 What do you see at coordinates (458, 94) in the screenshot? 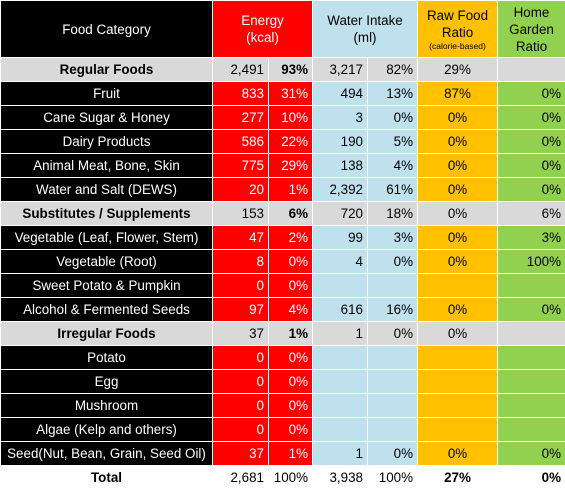
I see `raw-food-ratio: 87%` at bounding box center [458, 94].